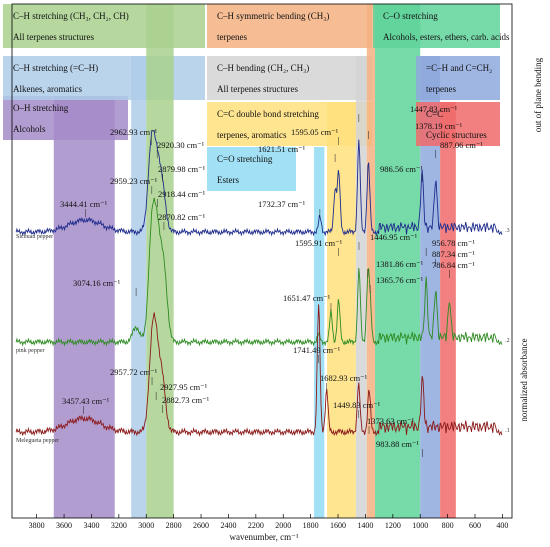 This screenshot has height=547, width=550. Describe the element at coordinates (273, 16) in the screenshot. I see `band-title: C–H symmetric bending (CH₃)` at that location.